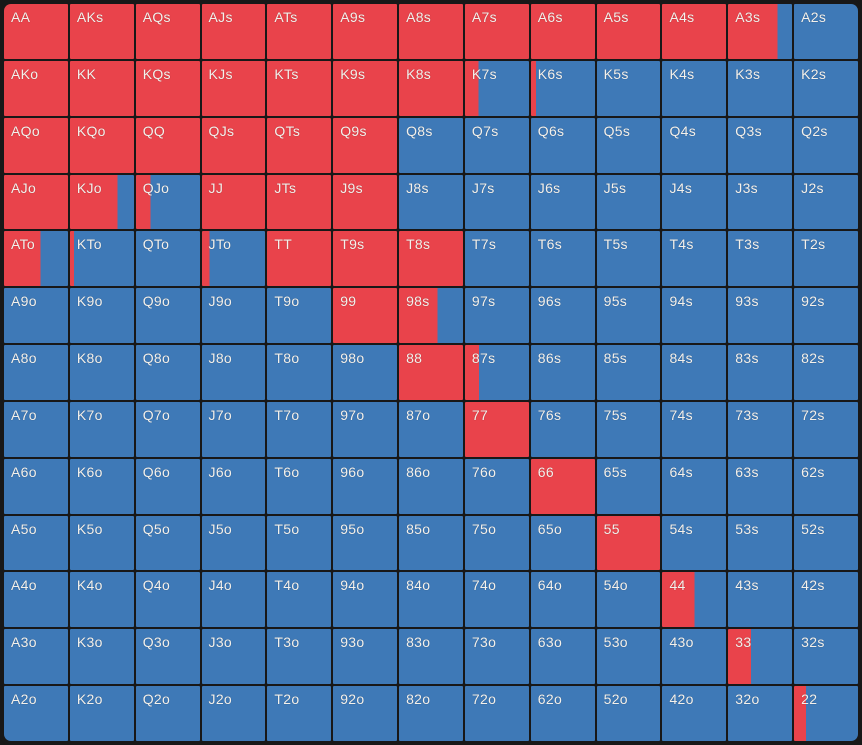 The image size is (862, 745). I want to click on hand-cell-64s: 64s, so click(694, 486).